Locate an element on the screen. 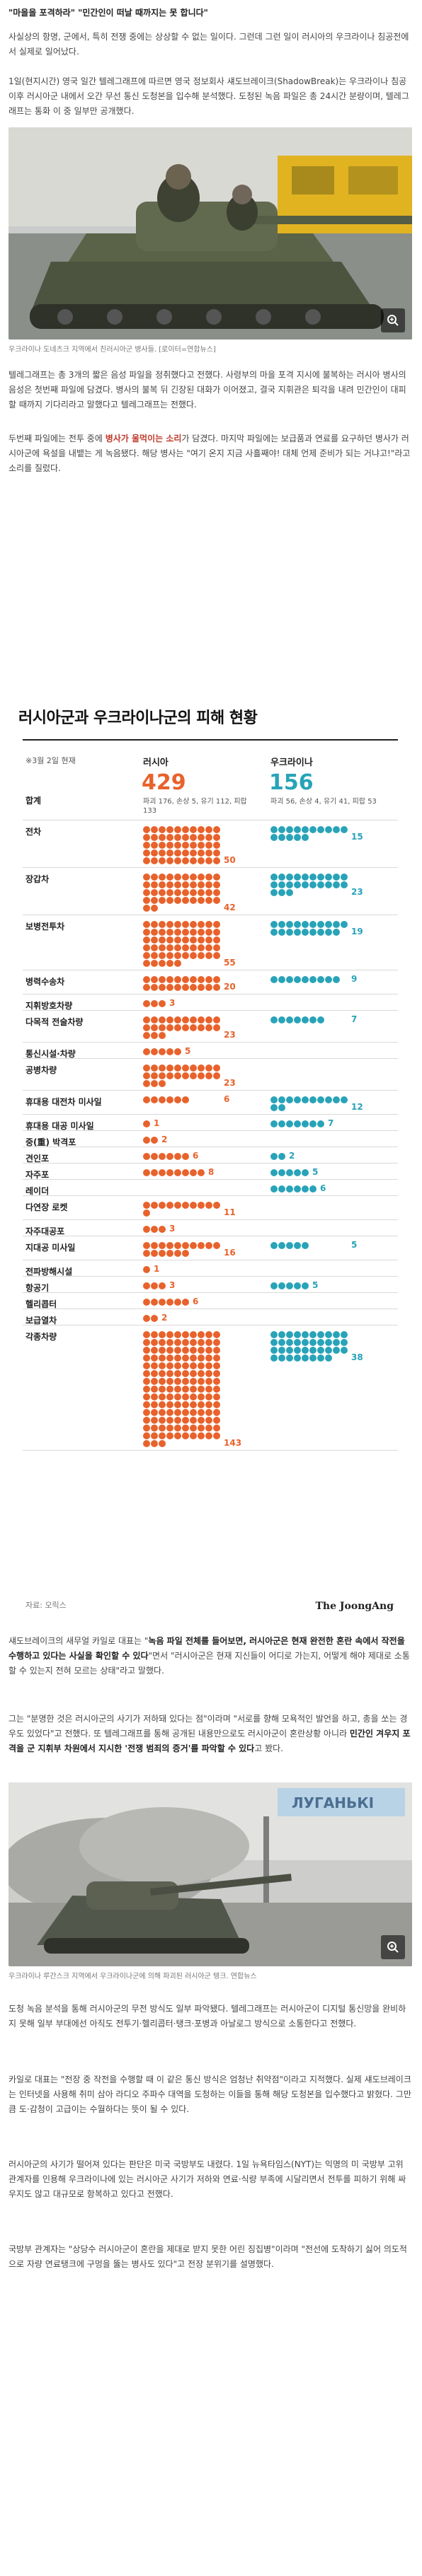  row-label: 헬리콥터 is located at coordinates (41, 1304).